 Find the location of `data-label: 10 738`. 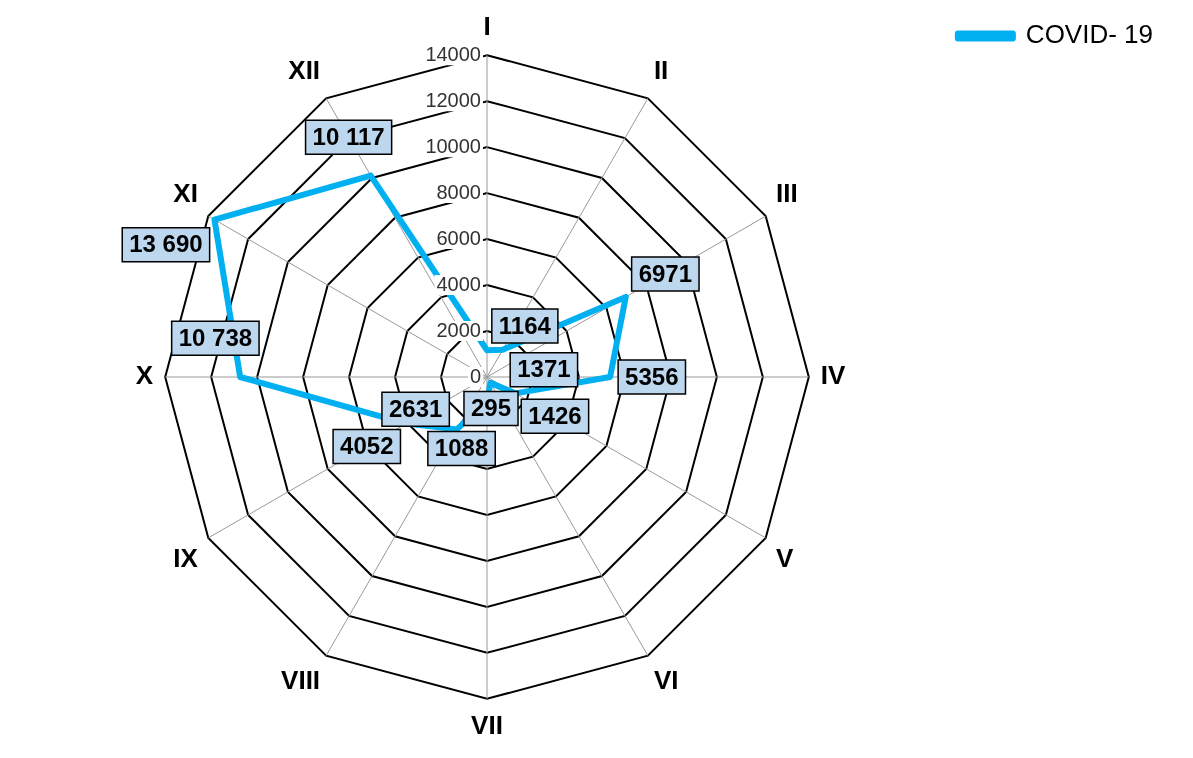

data-label: 10 738 is located at coordinates (215, 337).